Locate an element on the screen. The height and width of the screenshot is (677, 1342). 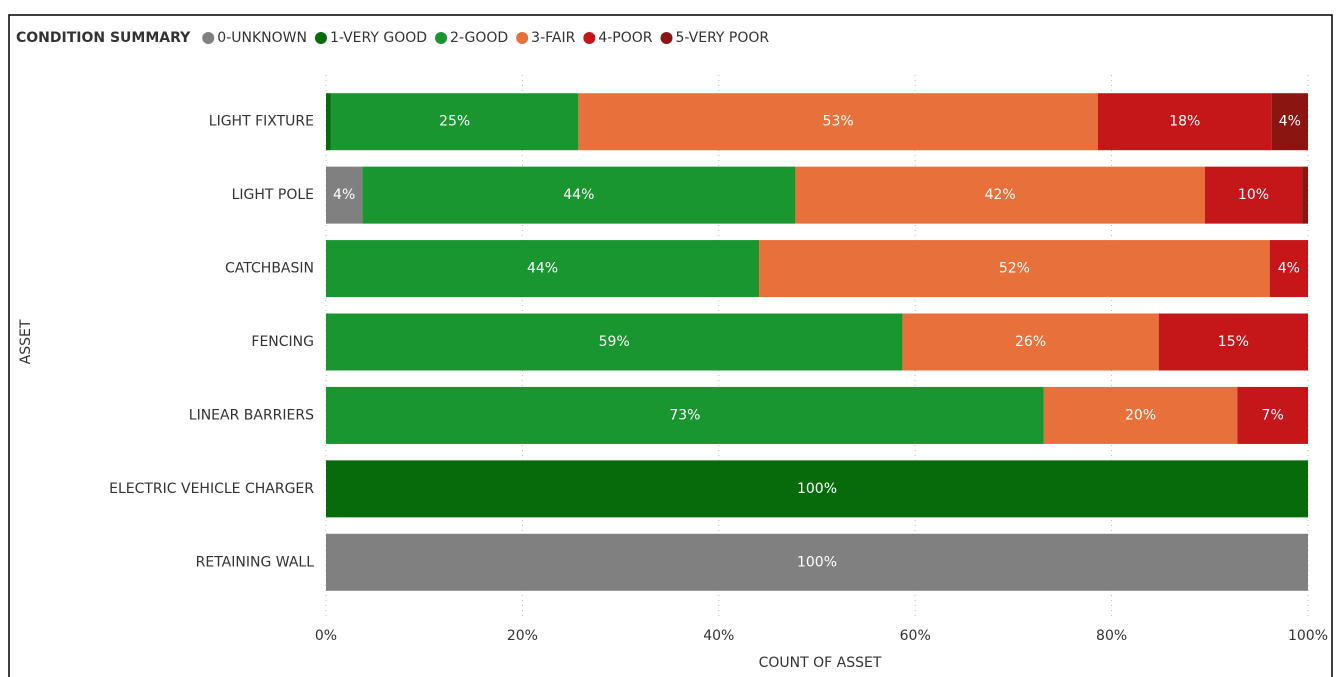
data-label: 53% is located at coordinates (838, 122).